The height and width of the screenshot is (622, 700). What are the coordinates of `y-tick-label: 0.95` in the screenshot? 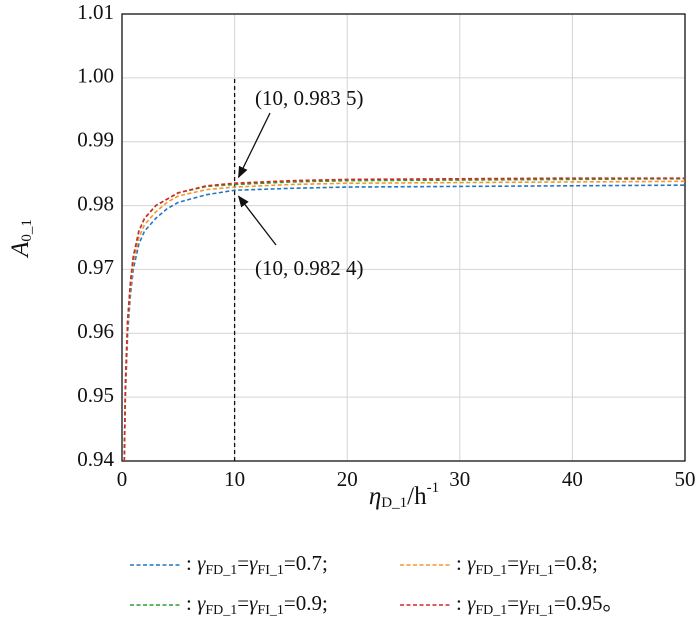 It's located at (95, 395).